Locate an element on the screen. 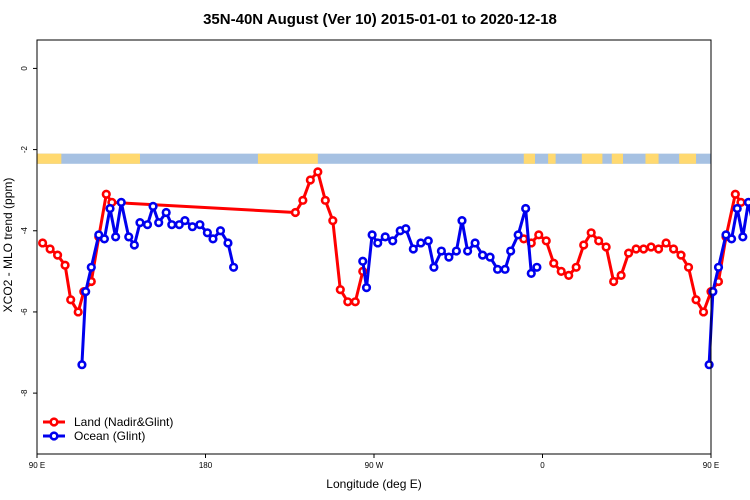 The image size is (750, 500). x-axis-label: Longitude (deg E) is located at coordinates (373, 484).